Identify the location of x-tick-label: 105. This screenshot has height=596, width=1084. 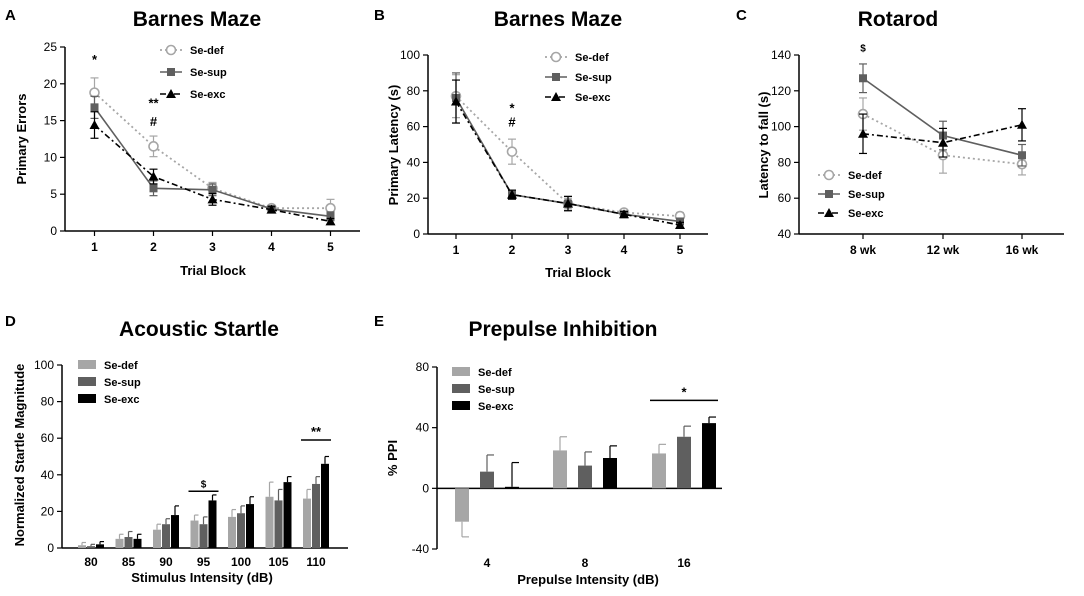
(278, 562).